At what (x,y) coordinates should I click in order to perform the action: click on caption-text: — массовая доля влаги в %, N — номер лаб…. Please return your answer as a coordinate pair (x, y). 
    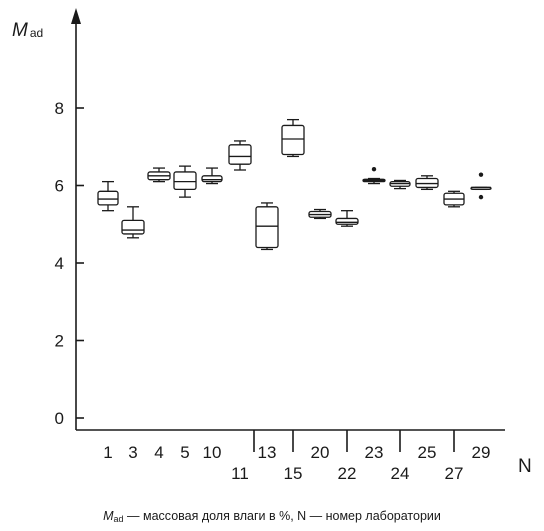
    Looking at the image, I should click on (282, 516).